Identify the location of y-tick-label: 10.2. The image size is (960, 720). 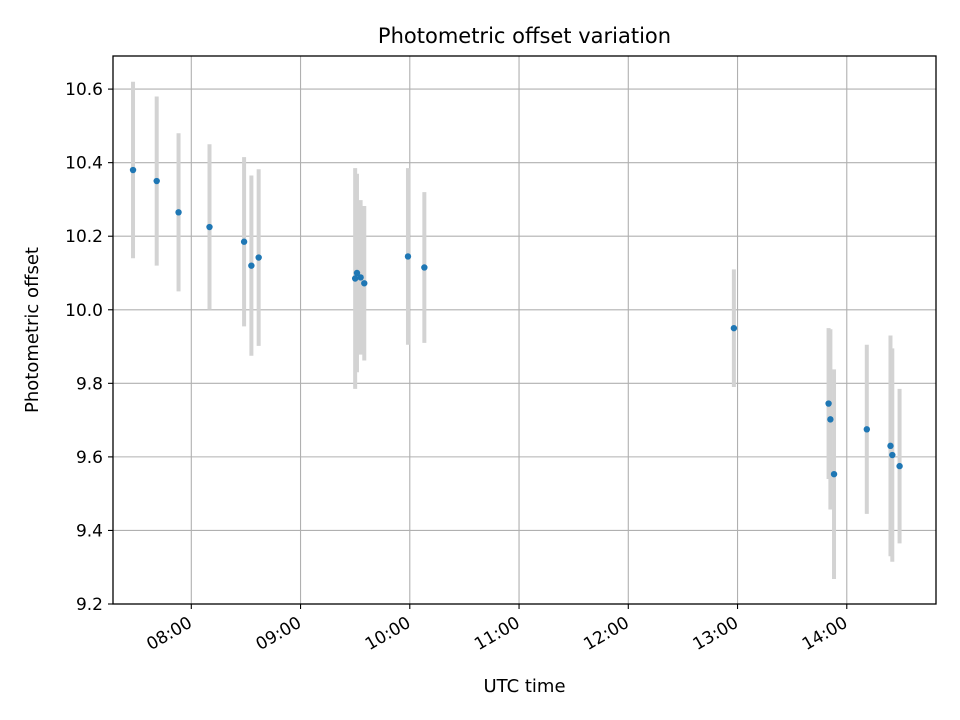
(84, 237).